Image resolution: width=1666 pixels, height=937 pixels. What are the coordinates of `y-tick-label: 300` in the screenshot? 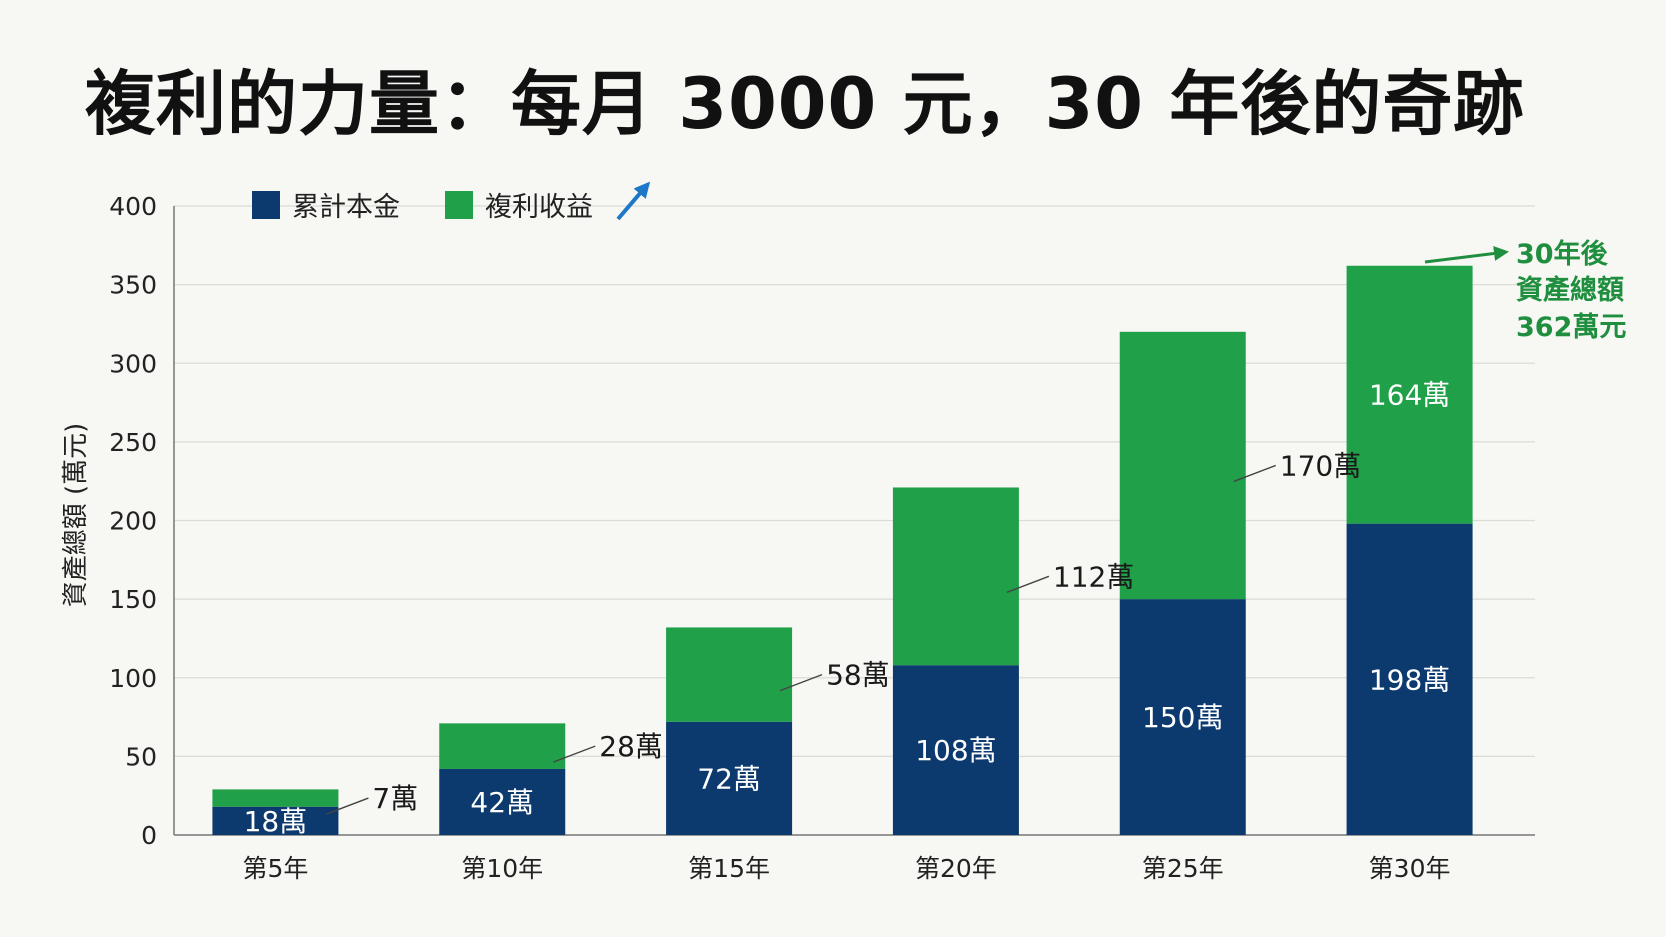 It's located at (133, 363).